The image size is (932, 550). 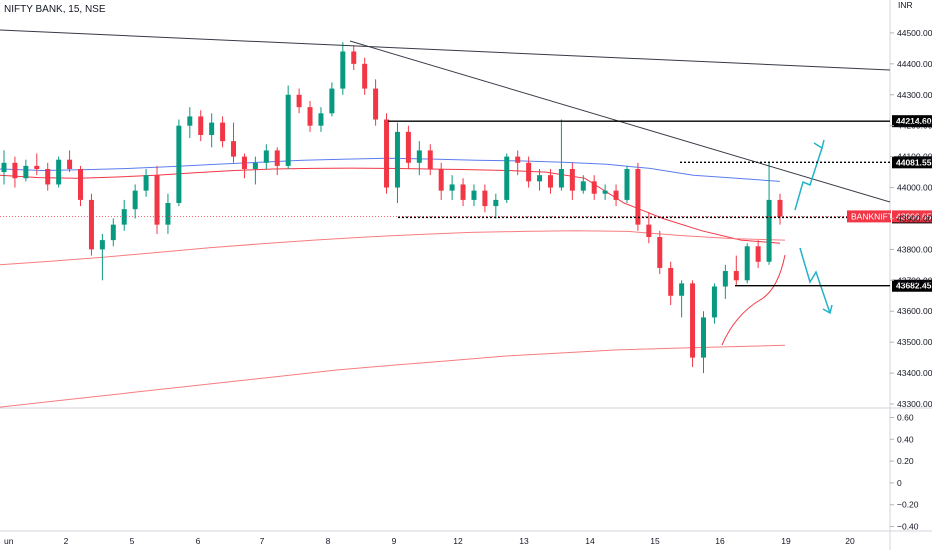 What do you see at coordinates (66, 541) in the screenshot?
I see `x-tick-label: 2` at bounding box center [66, 541].